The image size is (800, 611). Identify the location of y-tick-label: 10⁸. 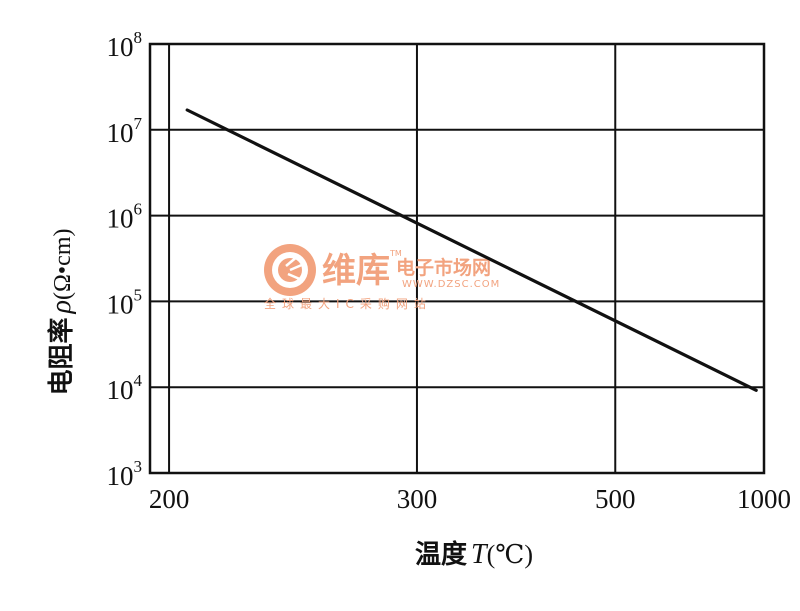
(125, 45).